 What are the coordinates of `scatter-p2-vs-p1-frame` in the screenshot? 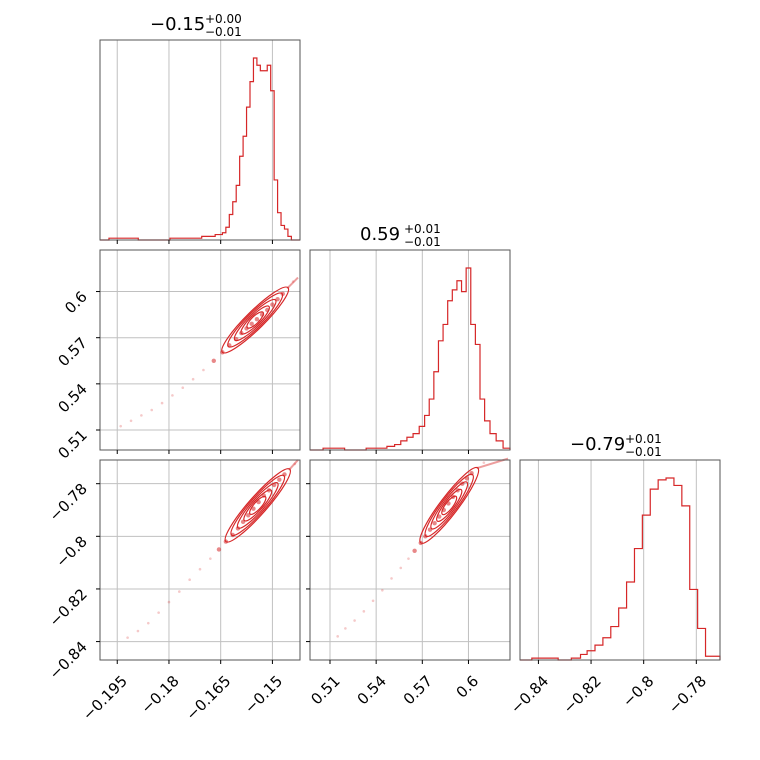 It's located at (410, 560).